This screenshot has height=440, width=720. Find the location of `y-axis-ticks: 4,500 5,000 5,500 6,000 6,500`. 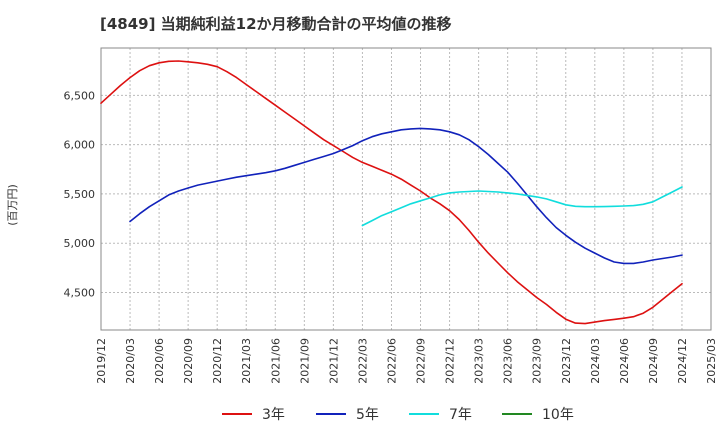

y-axis-ticks: 4,500 5,000 5,500 6,000 6,500 is located at coordinates (80, 194).